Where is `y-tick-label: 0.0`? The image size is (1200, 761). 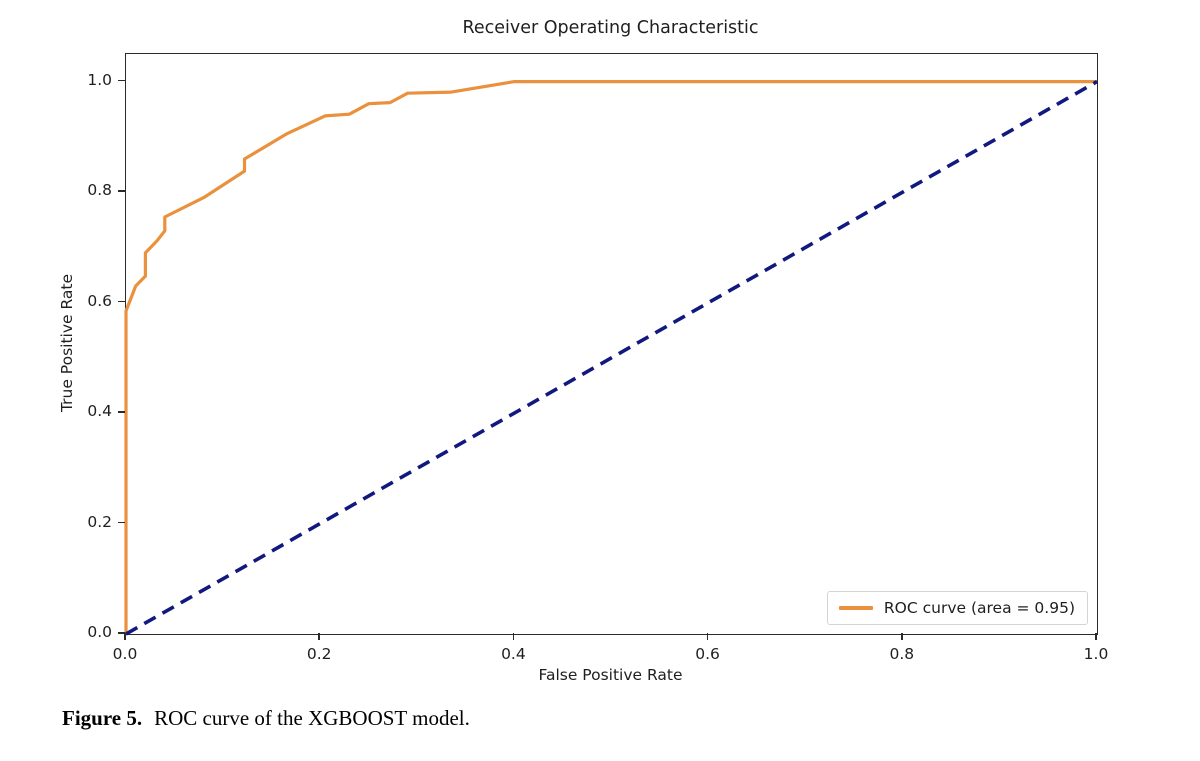 y-tick-label: 0.0 is located at coordinates (99, 632).